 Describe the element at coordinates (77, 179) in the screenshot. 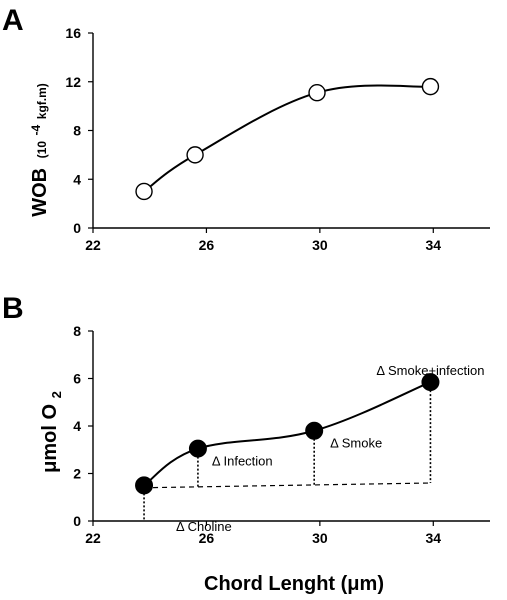

I see `panel-a-y-tick-label: 4` at that location.